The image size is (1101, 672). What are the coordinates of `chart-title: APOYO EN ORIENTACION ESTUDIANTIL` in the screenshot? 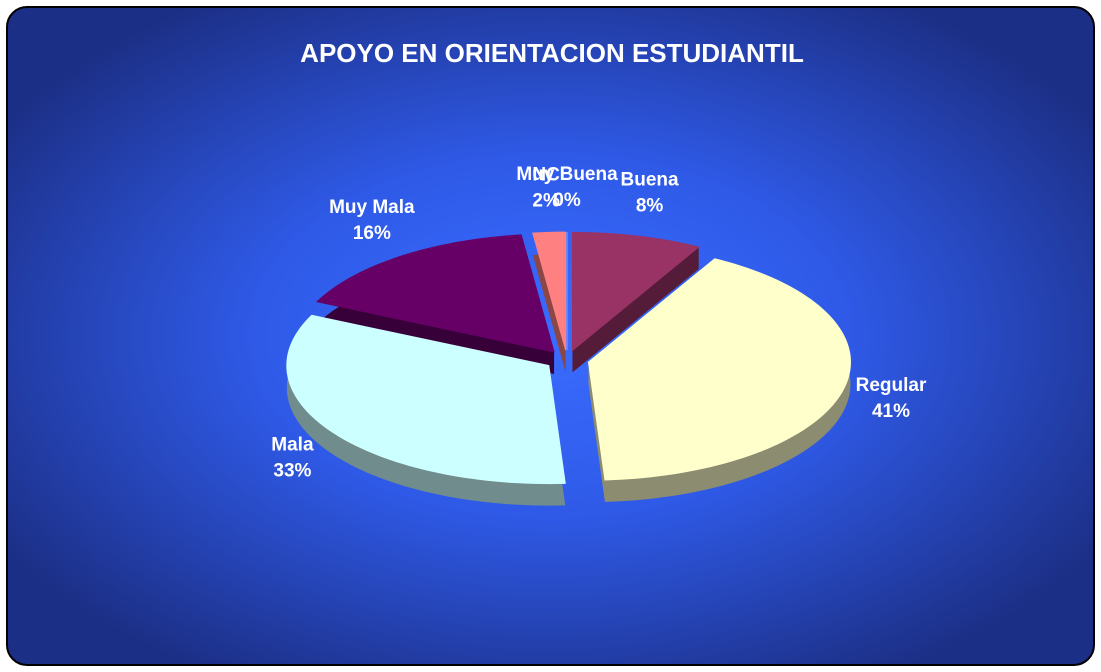 It's located at (552, 53).